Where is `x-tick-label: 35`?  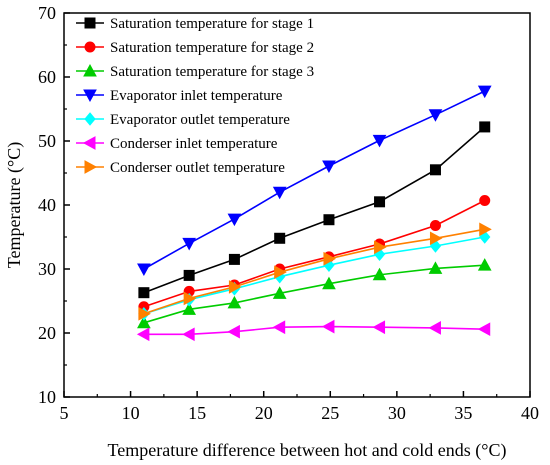 x-tick-label: 35 is located at coordinates (463, 413).